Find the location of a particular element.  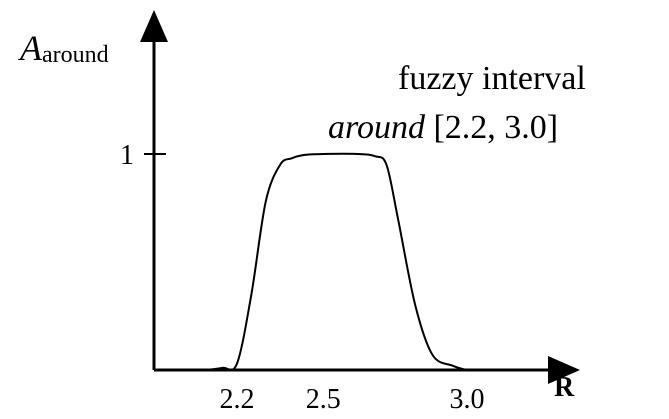

x-tick-label: 3.0 is located at coordinates (467, 399).